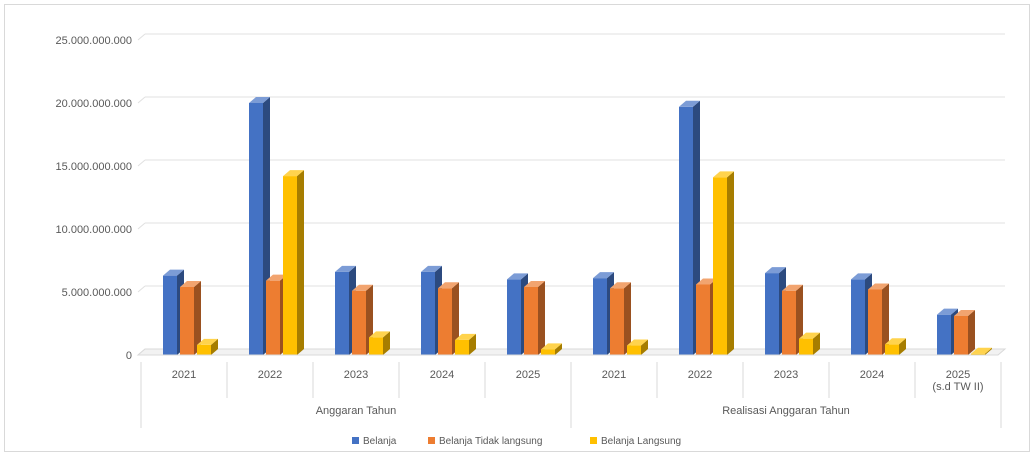  Describe the element at coordinates (94, 41) in the screenshot. I see `y-tick-label: 25.000.000.000` at that location.